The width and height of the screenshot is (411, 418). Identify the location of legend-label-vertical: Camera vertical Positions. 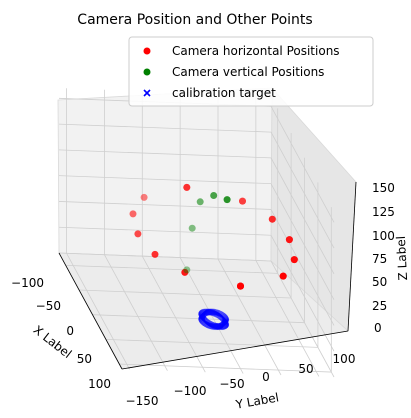
(248, 72).